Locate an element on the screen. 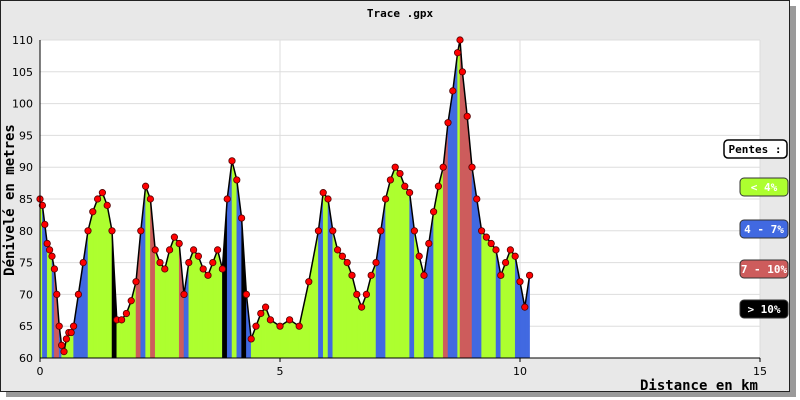  y-tick-label: 70 is located at coordinates (26, 294).